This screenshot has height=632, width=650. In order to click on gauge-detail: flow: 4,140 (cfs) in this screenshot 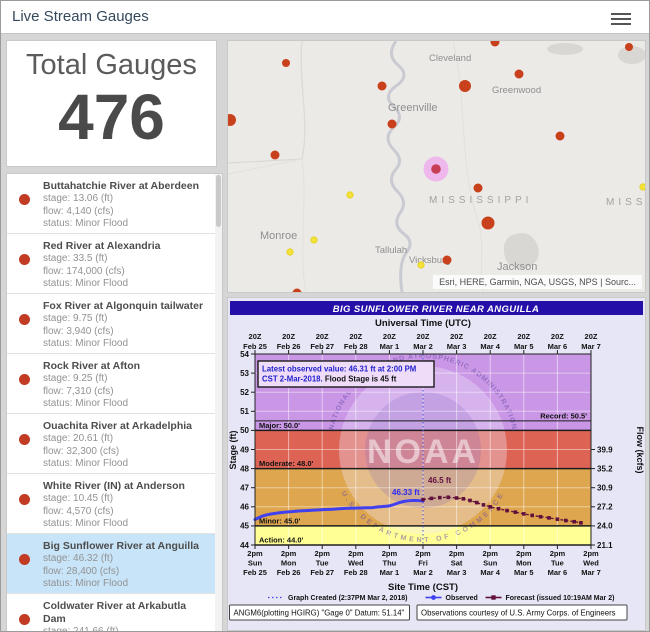, I will do `click(78, 211)`.